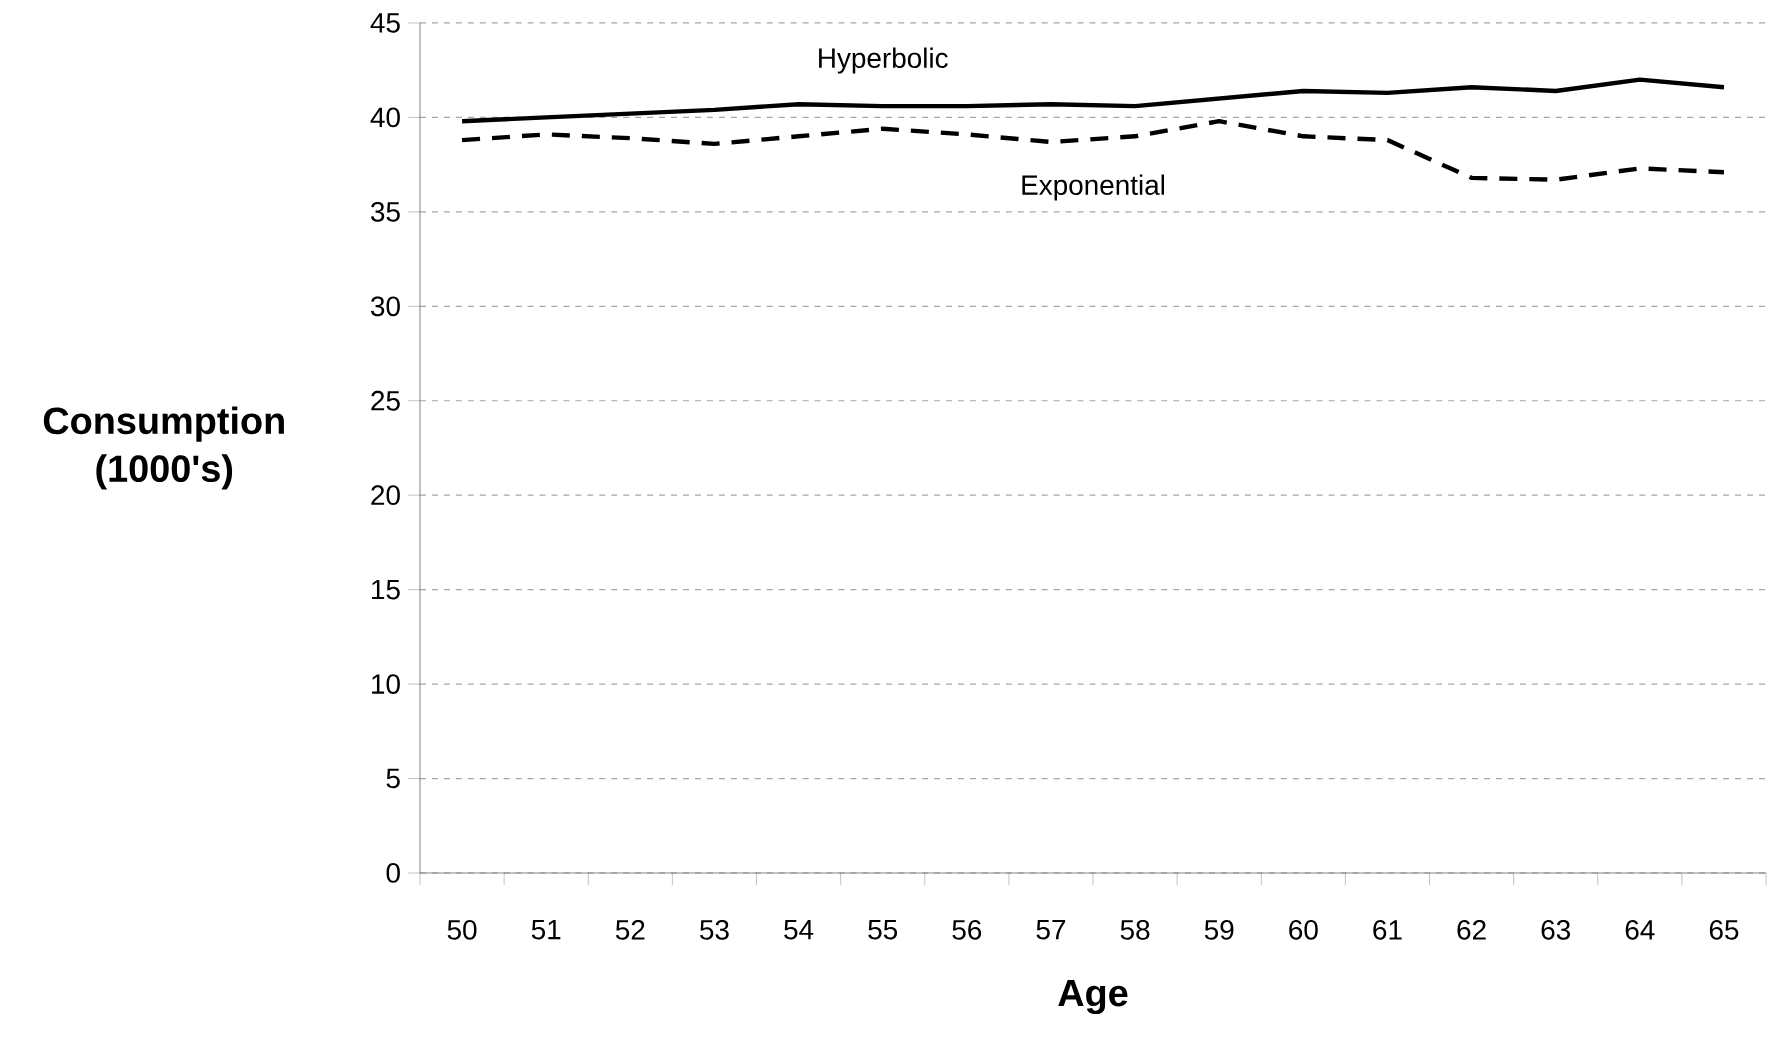  What do you see at coordinates (385, 117) in the screenshot?
I see `y-tick-label: 40` at bounding box center [385, 117].